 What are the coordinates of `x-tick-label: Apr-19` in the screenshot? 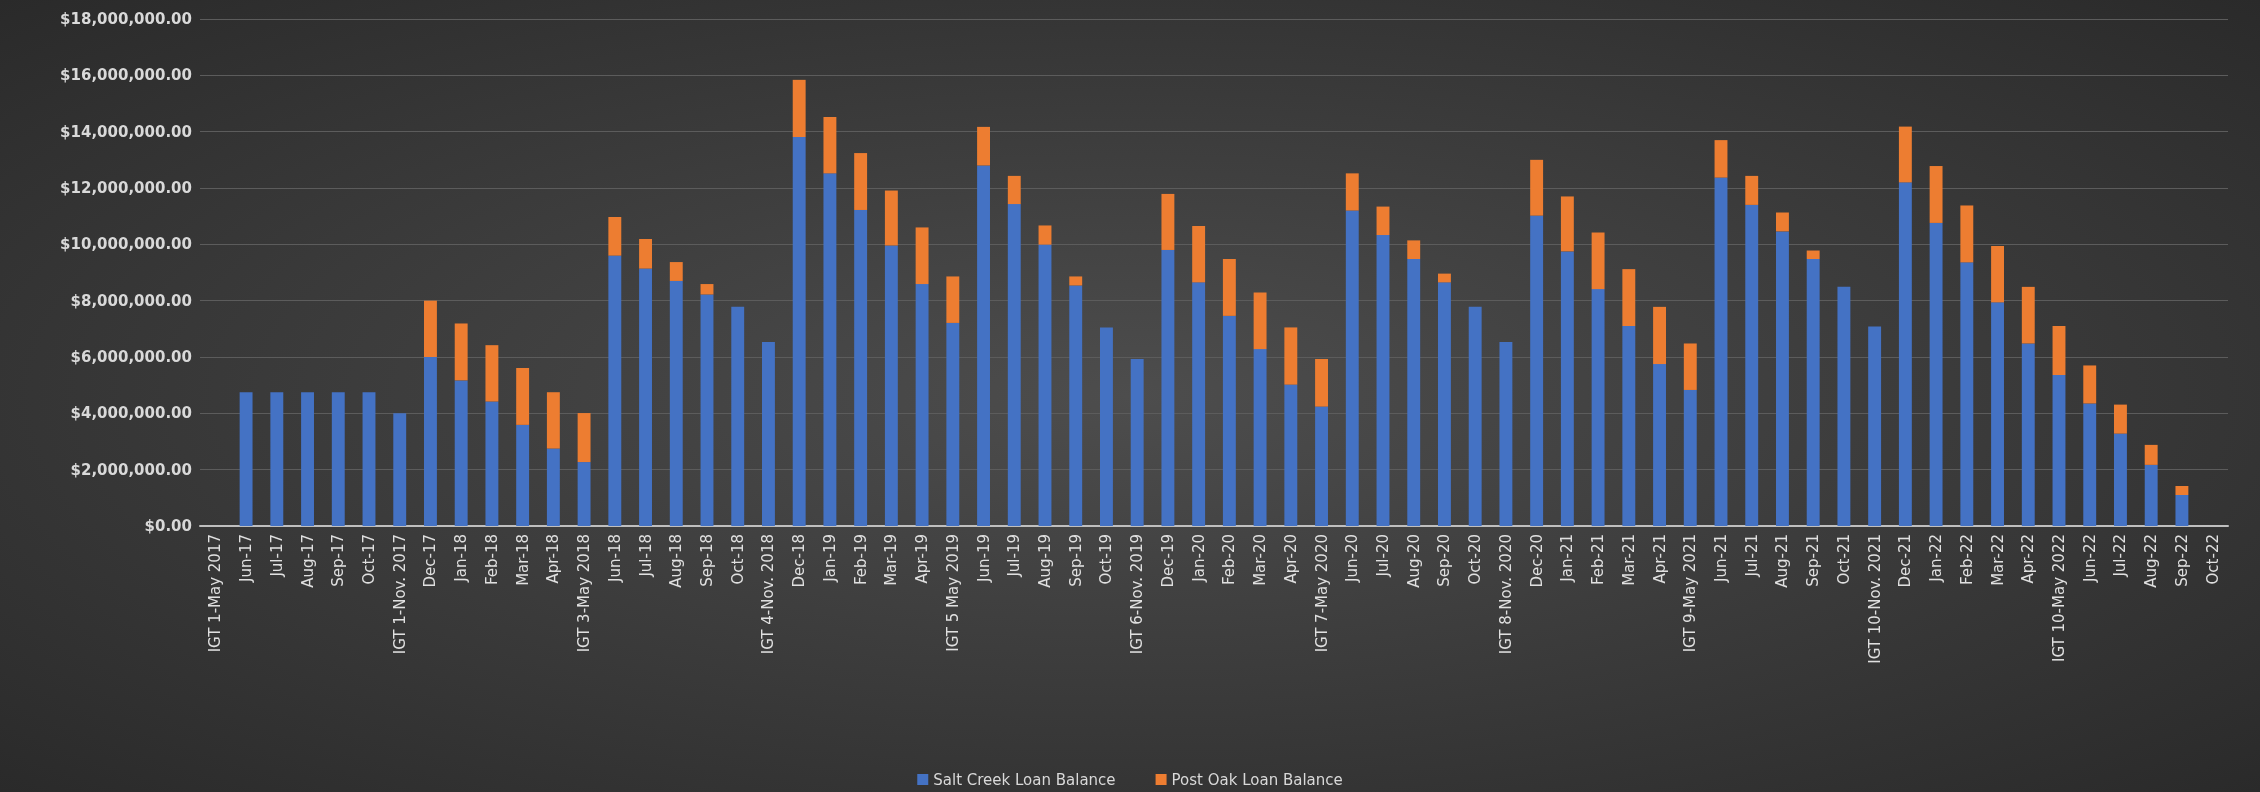 It's located at (922, 559).